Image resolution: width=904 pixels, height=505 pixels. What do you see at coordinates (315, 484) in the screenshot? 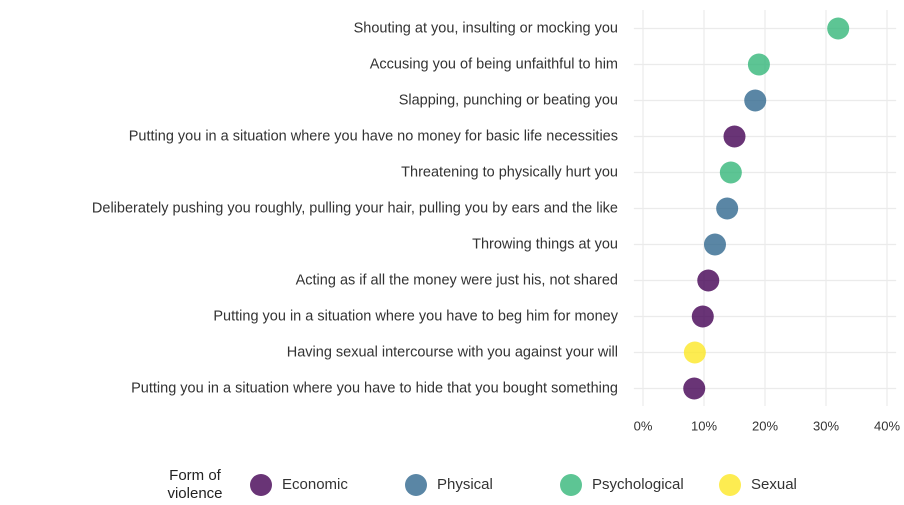
I see `legend-label: Economic` at bounding box center [315, 484].